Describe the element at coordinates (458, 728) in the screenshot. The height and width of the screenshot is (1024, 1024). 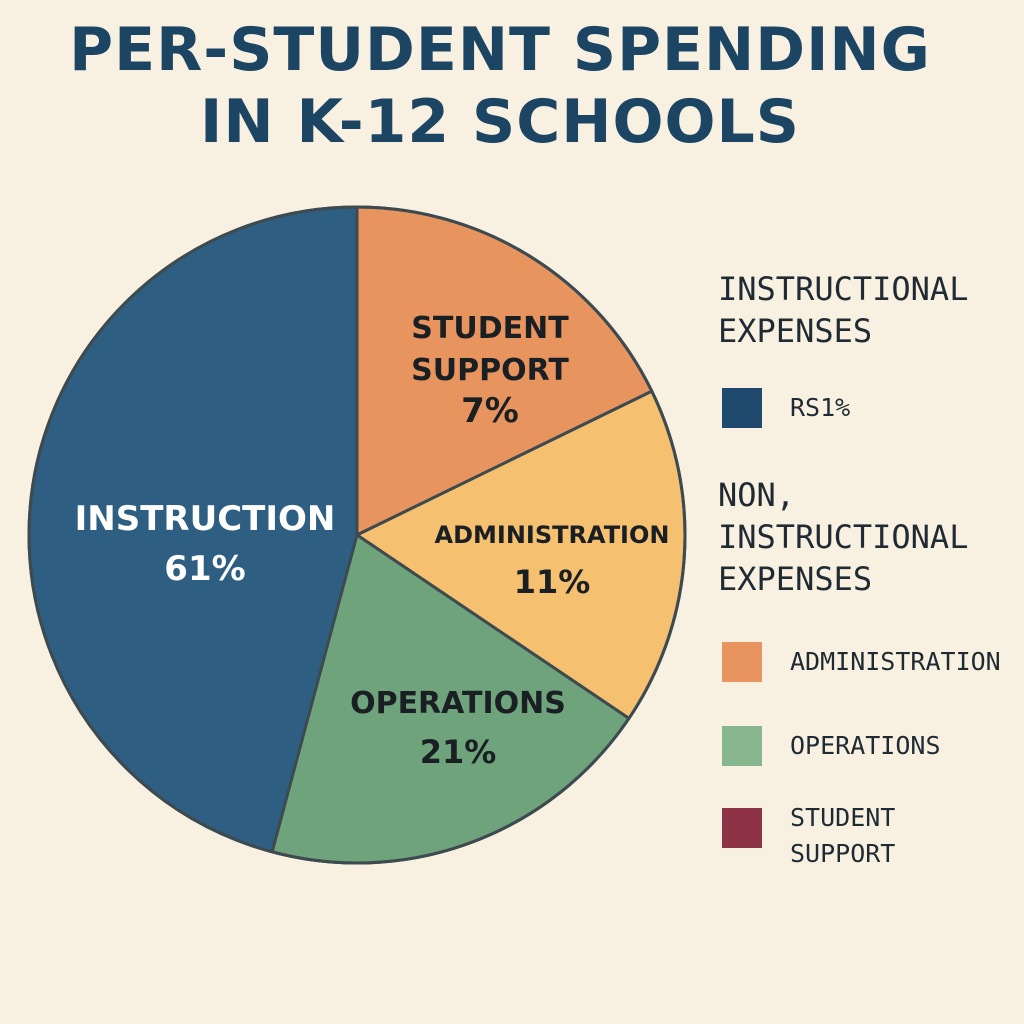
I see `slice-label-operations: OPERATIONS 21%` at that location.